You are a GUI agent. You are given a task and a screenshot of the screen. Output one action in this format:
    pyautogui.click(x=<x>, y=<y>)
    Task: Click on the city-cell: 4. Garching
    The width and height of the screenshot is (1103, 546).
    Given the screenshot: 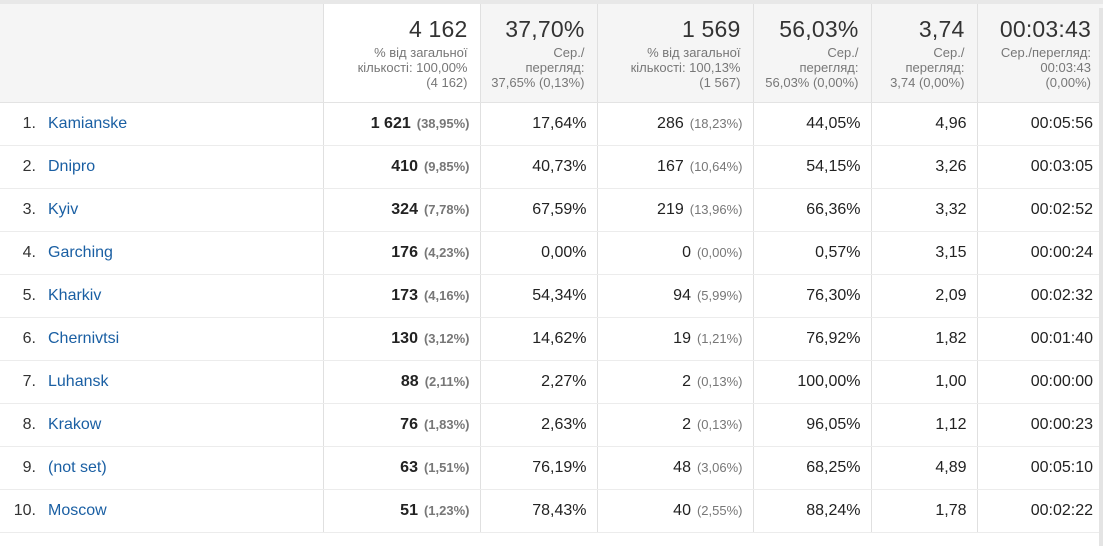 What is the action you would take?
    pyautogui.click(x=161, y=253)
    